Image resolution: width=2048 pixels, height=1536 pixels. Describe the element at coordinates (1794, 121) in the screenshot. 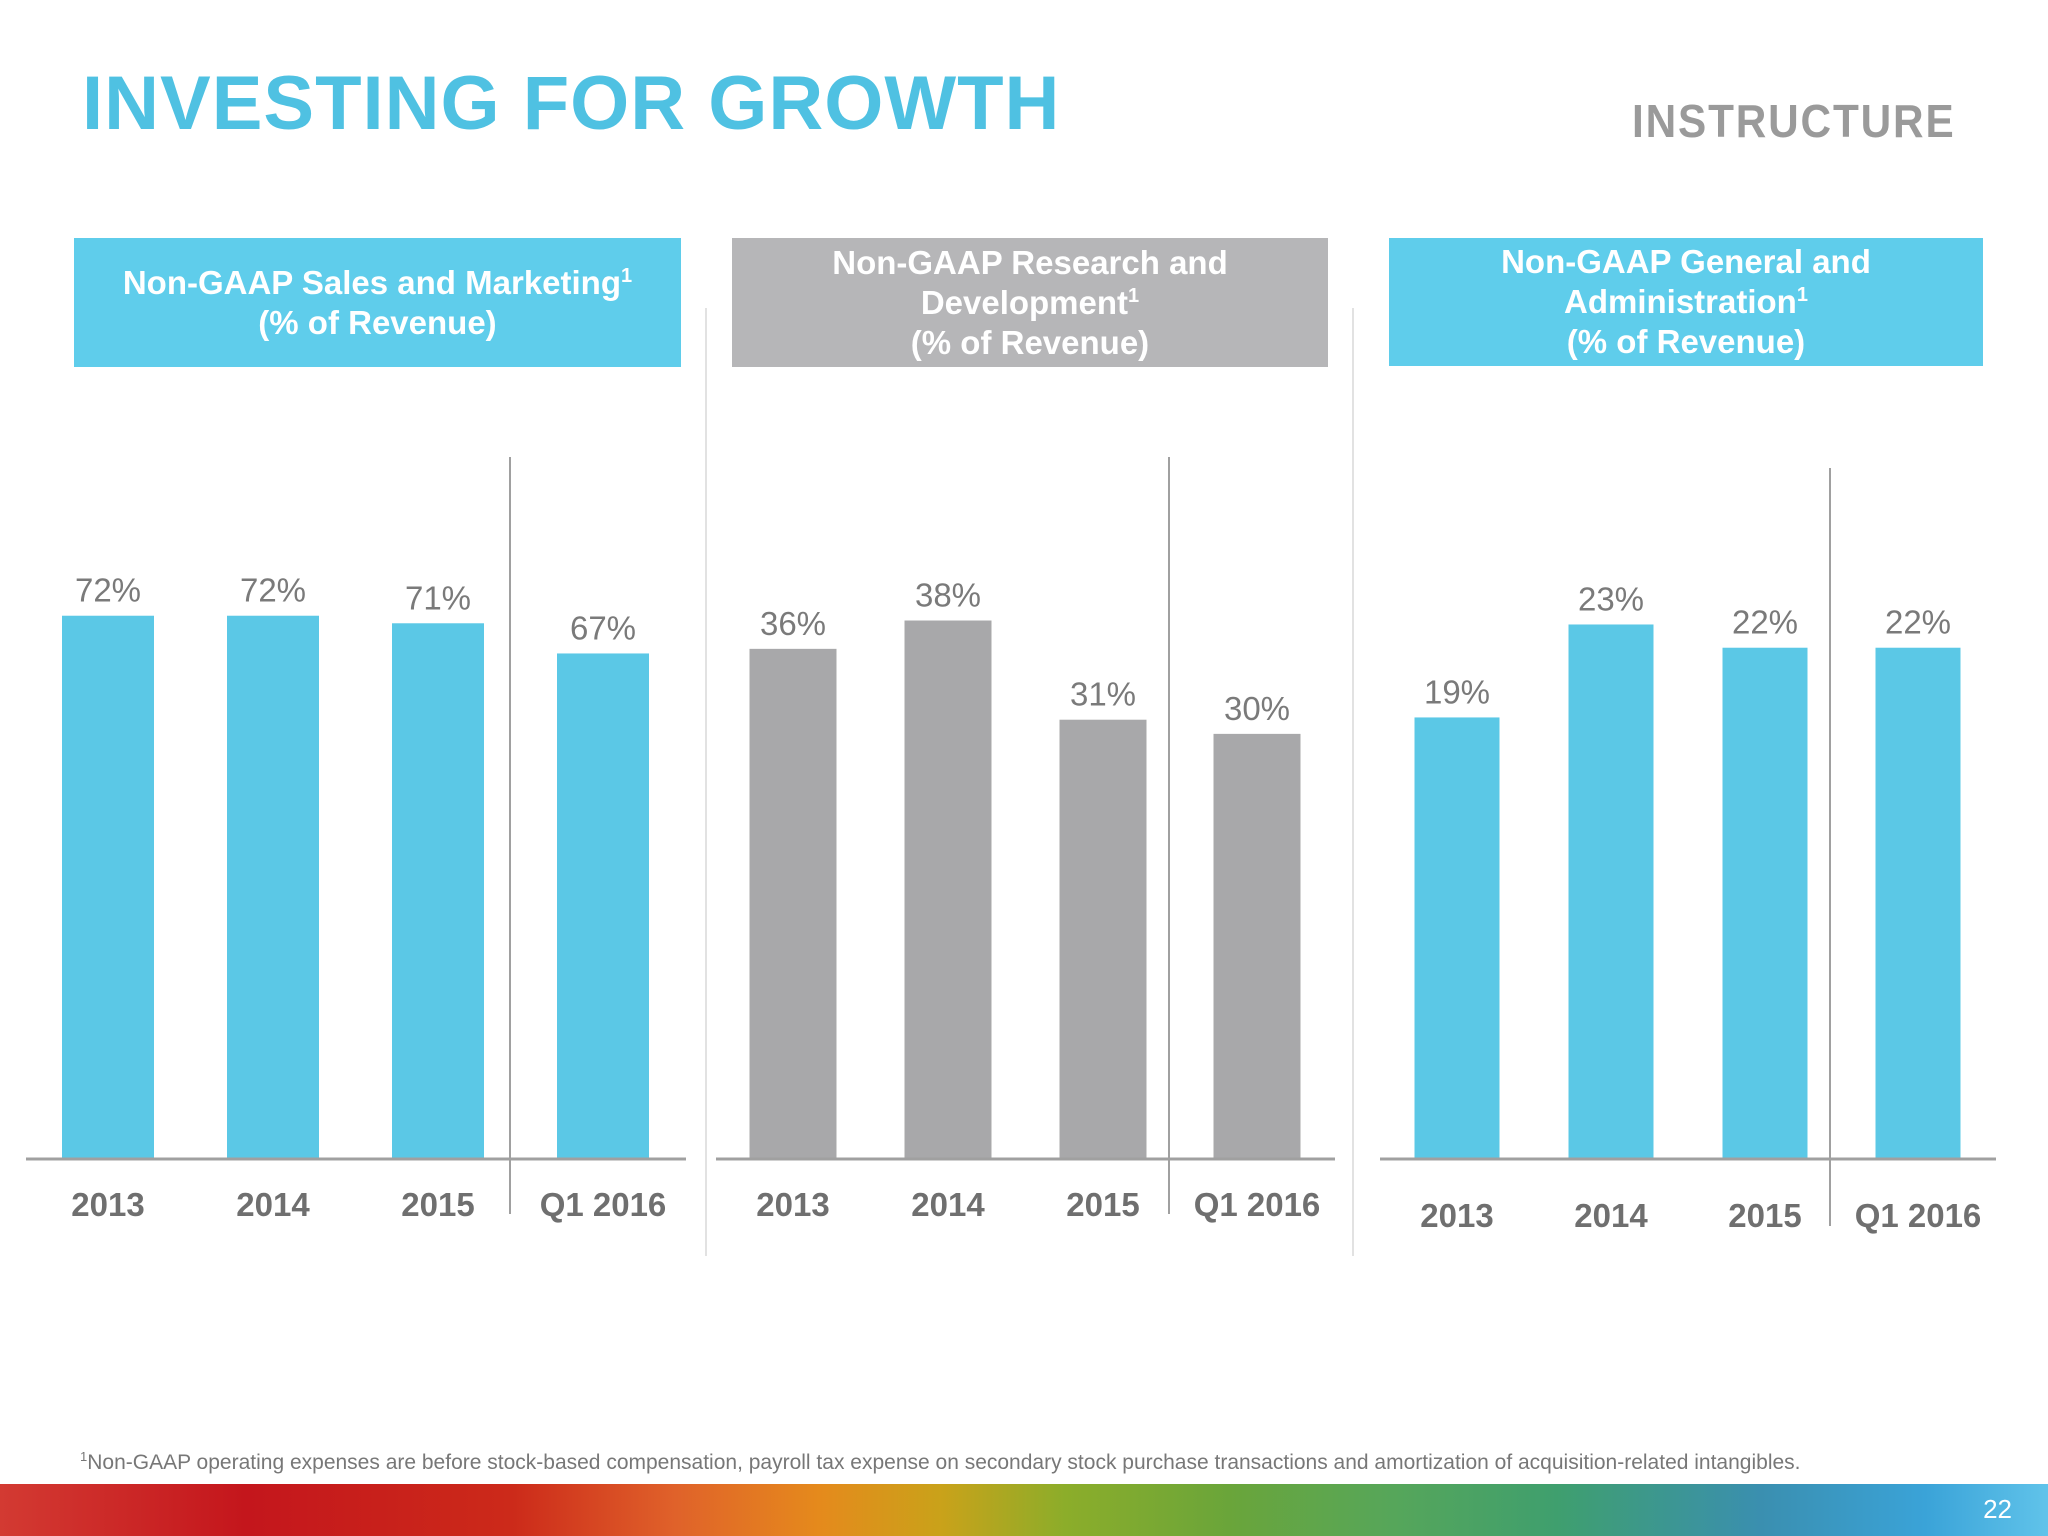

I see `instructure-logo: INSTRUCTURE` at that location.